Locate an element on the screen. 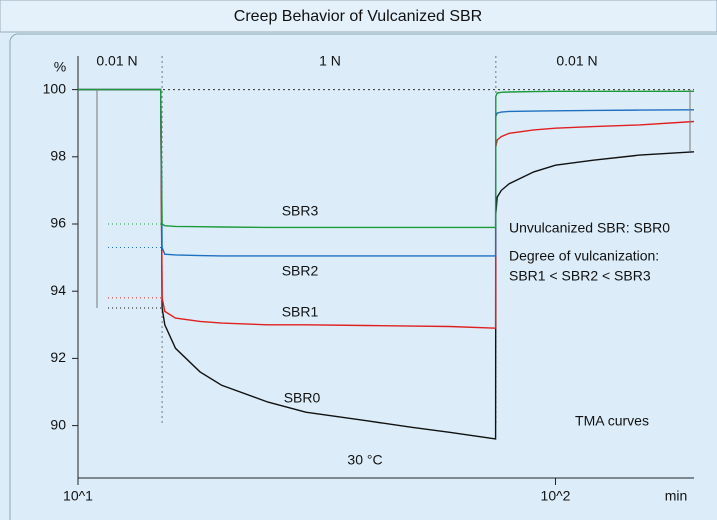 This screenshot has height=520, width=717. annotation: Unvulcanized SBR: SBR0 is located at coordinates (589, 228).